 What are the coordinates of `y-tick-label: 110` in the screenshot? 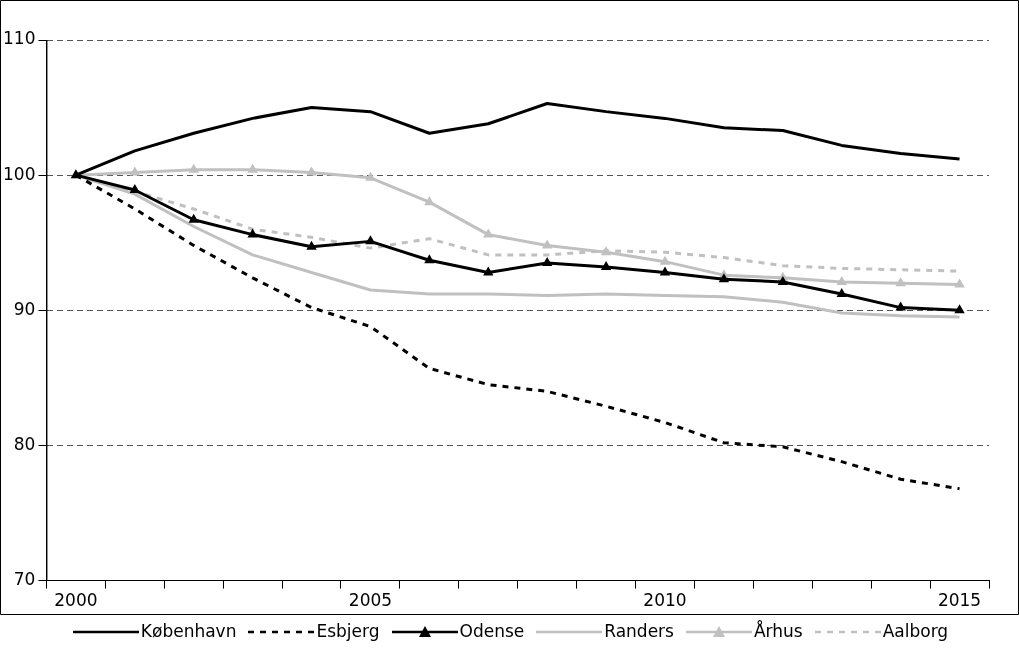 It's located at (19, 38).